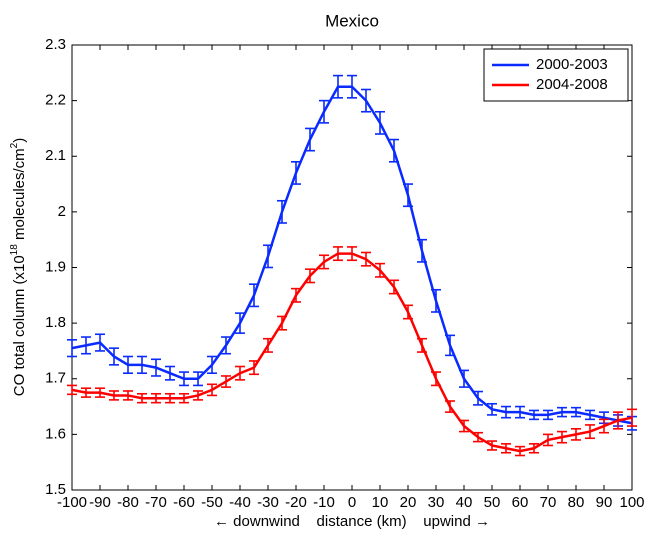 The width and height of the screenshot is (655, 533). I want to click on x-tick-label: 30, so click(436, 502).